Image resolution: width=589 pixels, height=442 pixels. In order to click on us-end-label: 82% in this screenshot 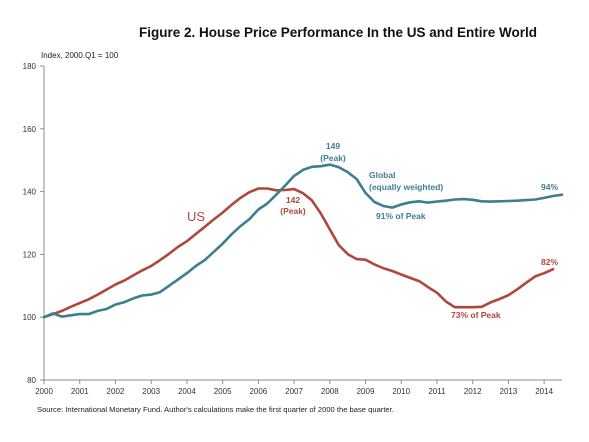, I will do `click(549, 262)`.